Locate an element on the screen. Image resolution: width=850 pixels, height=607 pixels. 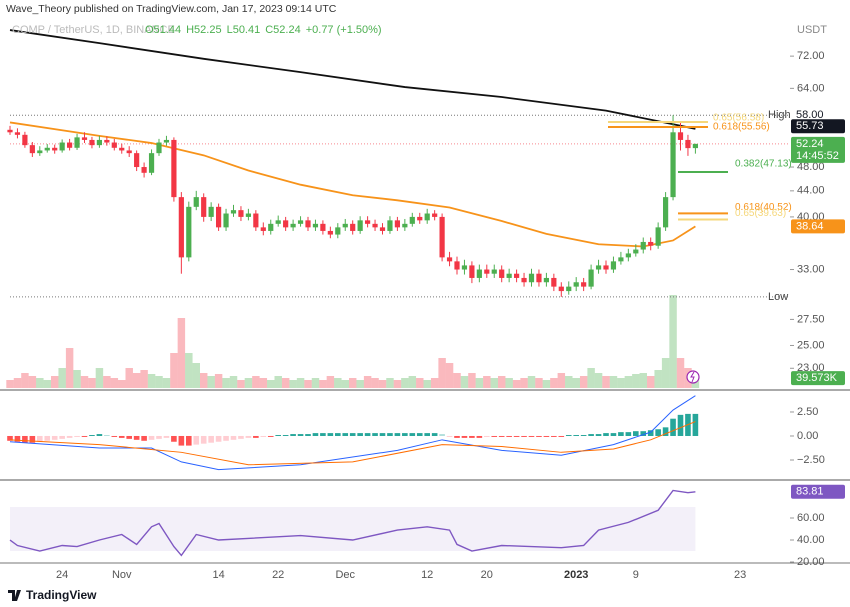
unit-label: USDT is located at coordinates (812, 30).